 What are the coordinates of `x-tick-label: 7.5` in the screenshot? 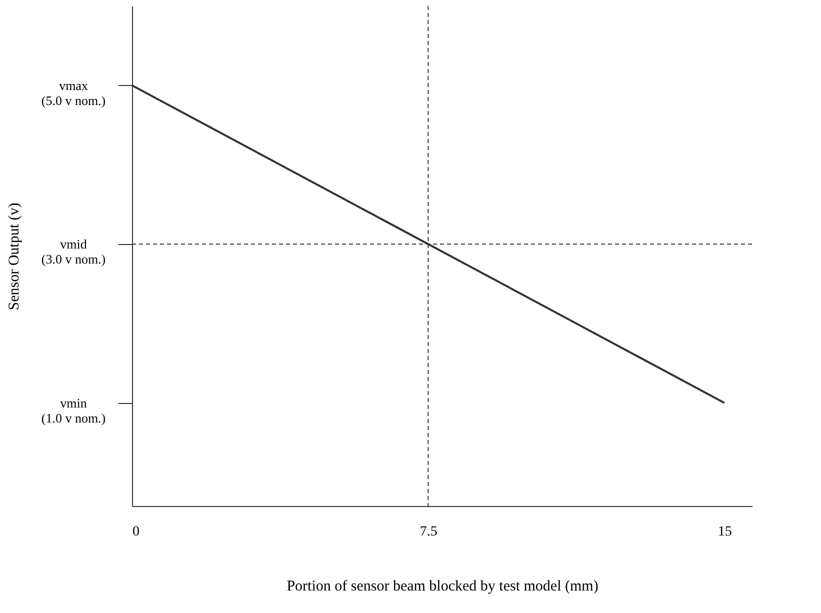 It's located at (429, 532).